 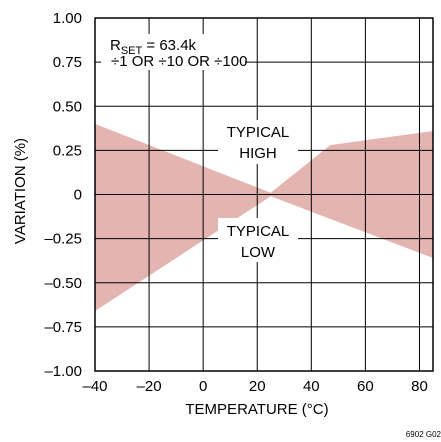 I want to click on y-tick-label: –0.50, so click(x=63, y=283).